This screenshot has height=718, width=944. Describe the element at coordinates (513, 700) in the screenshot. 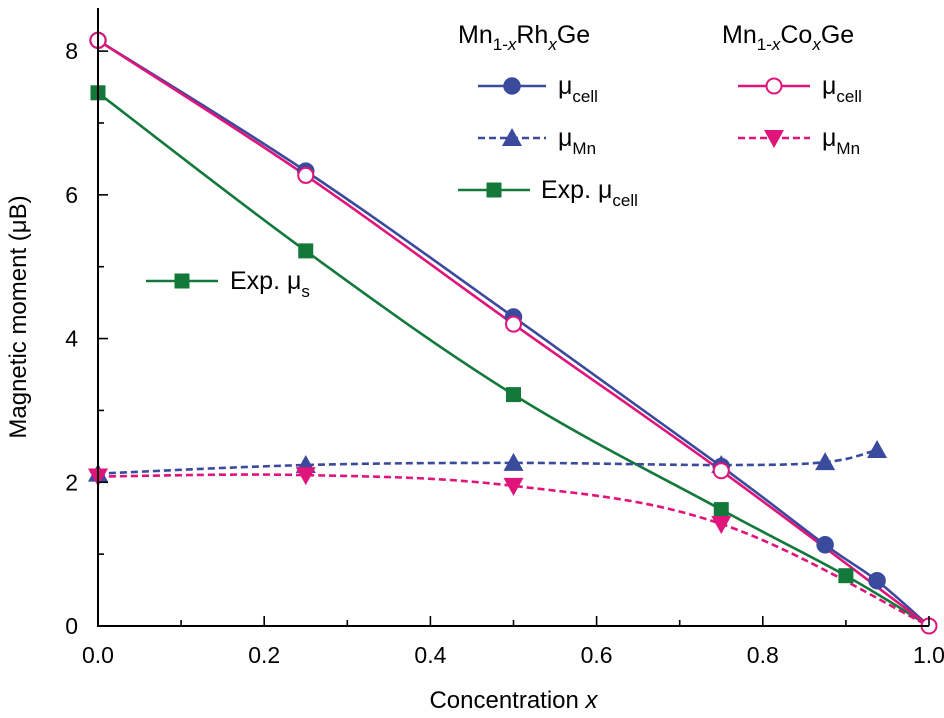

I see `x-axis-title: Concentration x` at that location.